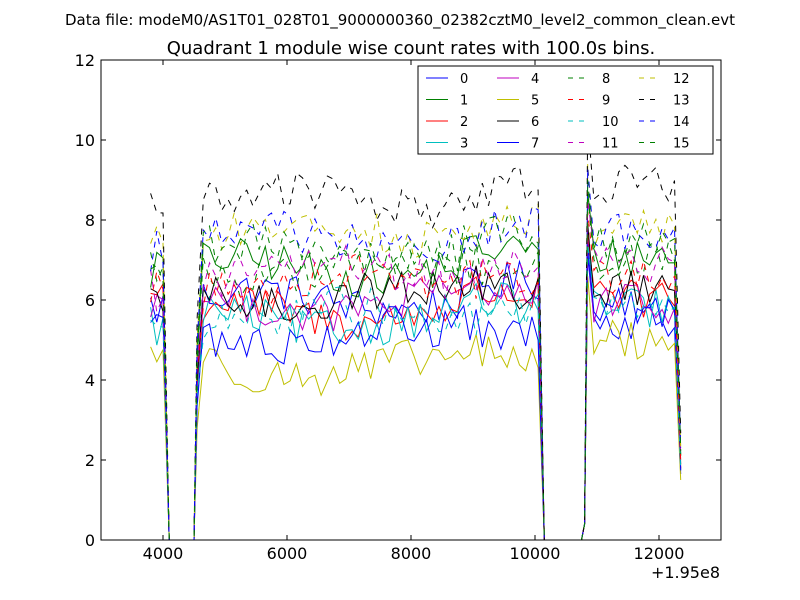 The width and height of the screenshot is (800, 600). What do you see at coordinates (606, 79) in the screenshot?
I see `legend-label-8: 8` at bounding box center [606, 79].